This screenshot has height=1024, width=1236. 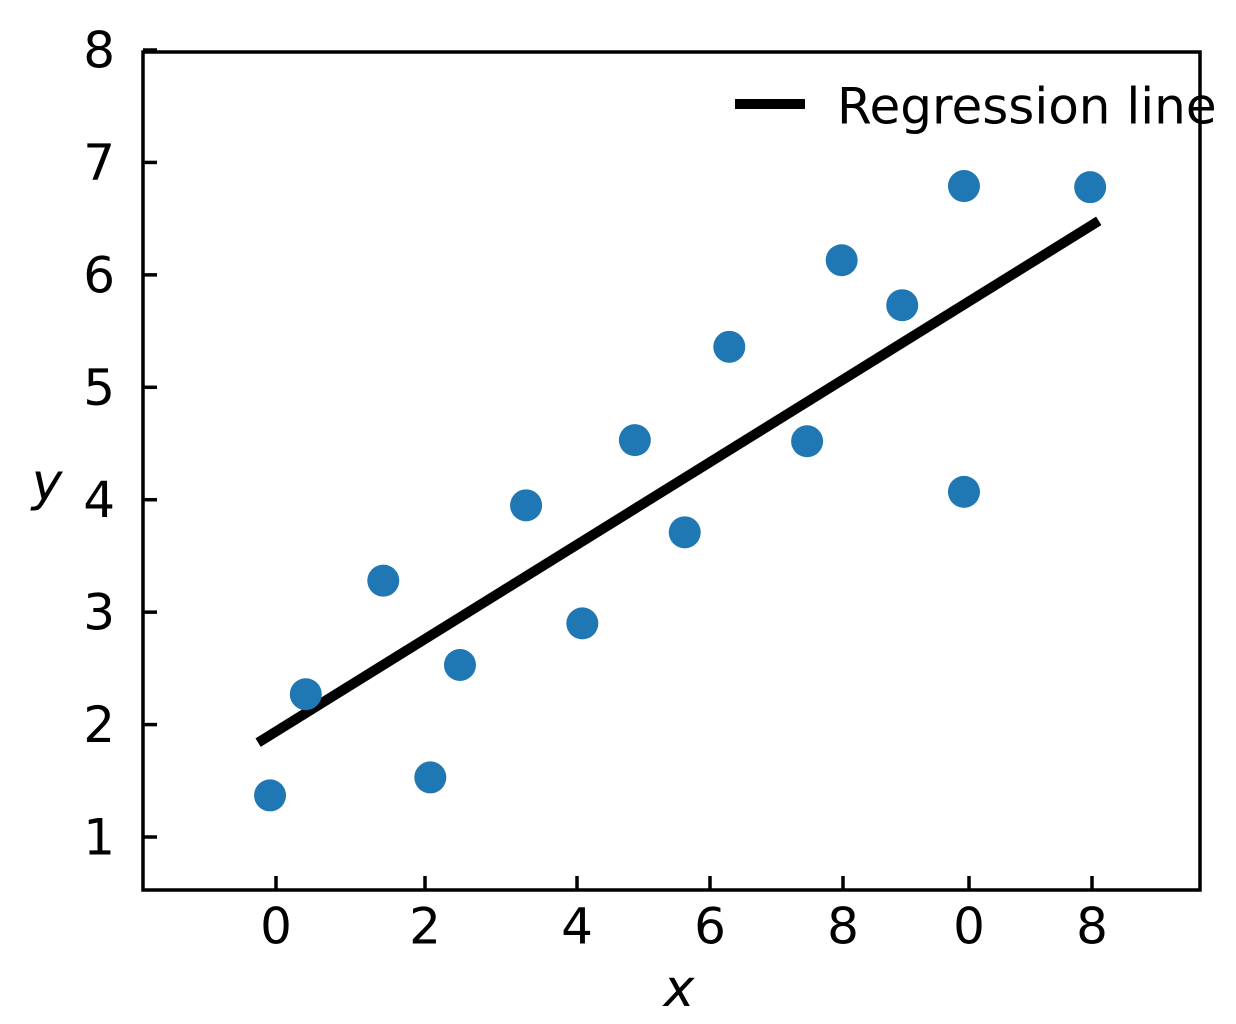 What do you see at coordinates (99, 500) in the screenshot?
I see `y-tick-label: 4` at bounding box center [99, 500].